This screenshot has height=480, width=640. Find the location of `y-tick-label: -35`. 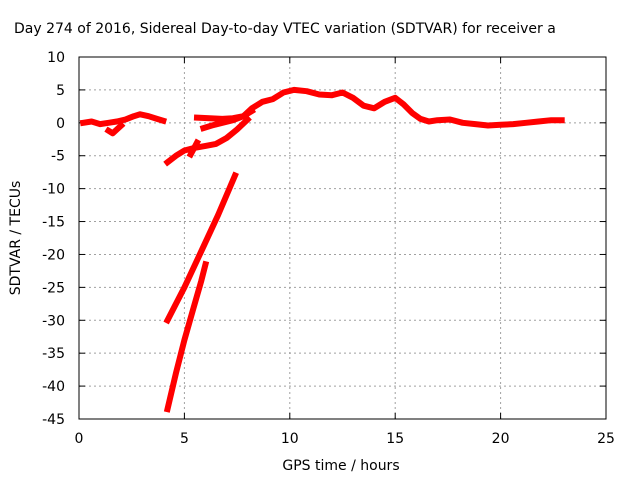

y-tick-label: -35 is located at coordinates (53, 354).